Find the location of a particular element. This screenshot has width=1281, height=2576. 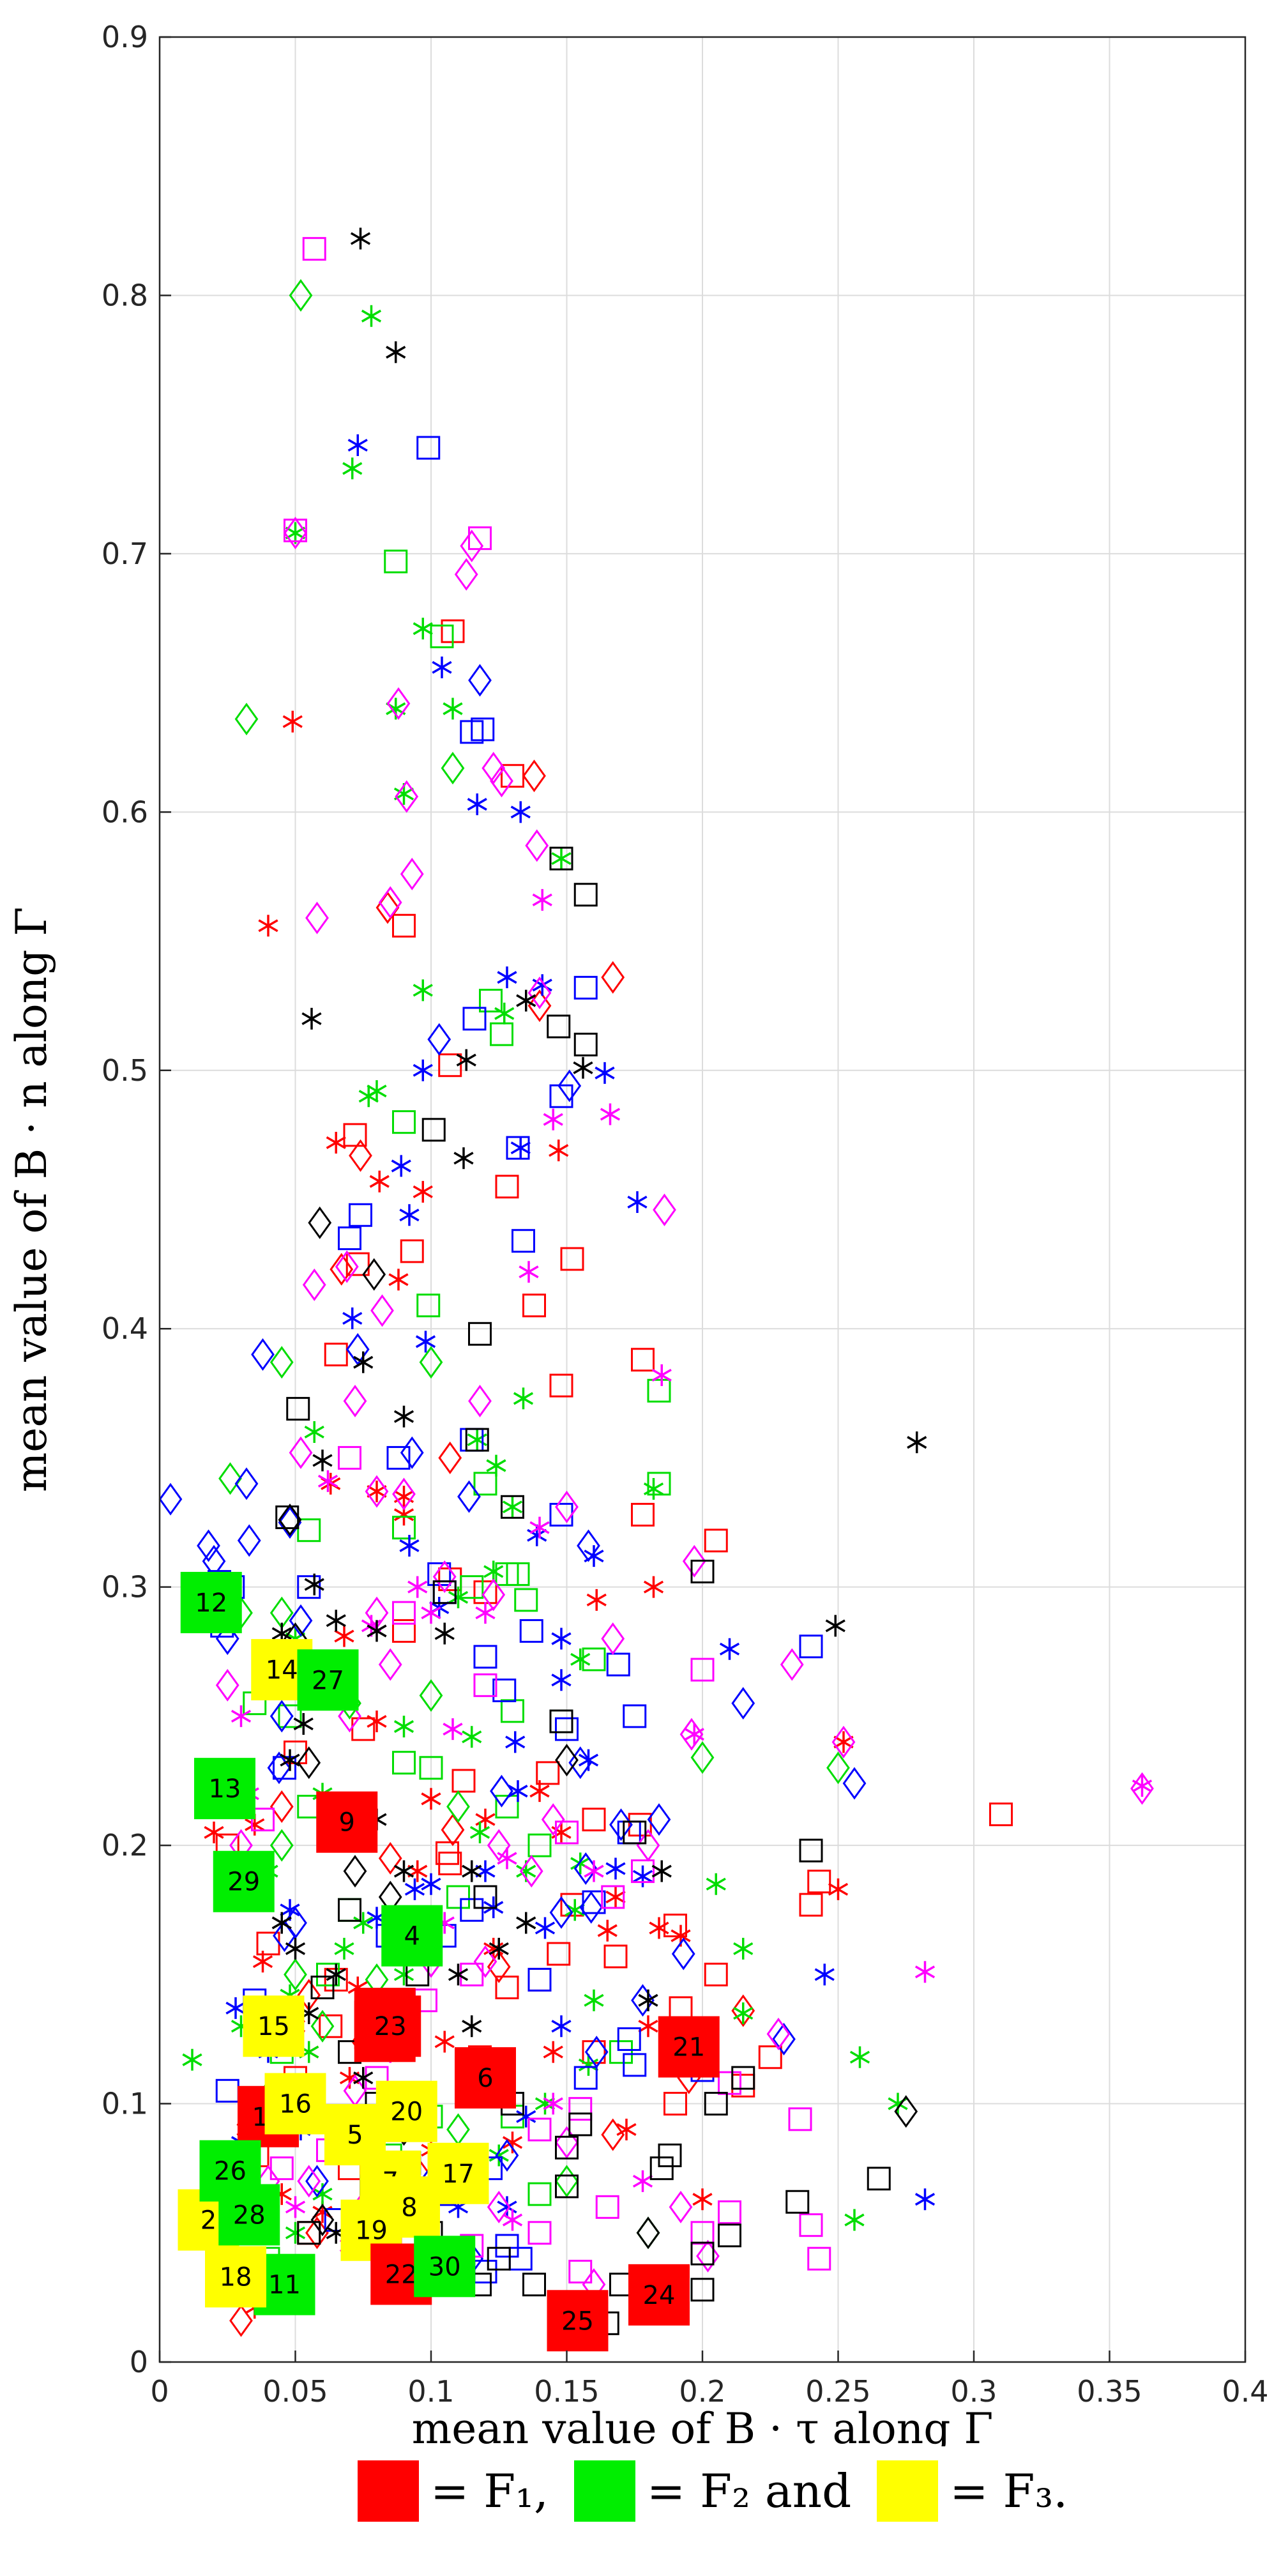

black-diamond-marker is located at coordinates (374, 1274).